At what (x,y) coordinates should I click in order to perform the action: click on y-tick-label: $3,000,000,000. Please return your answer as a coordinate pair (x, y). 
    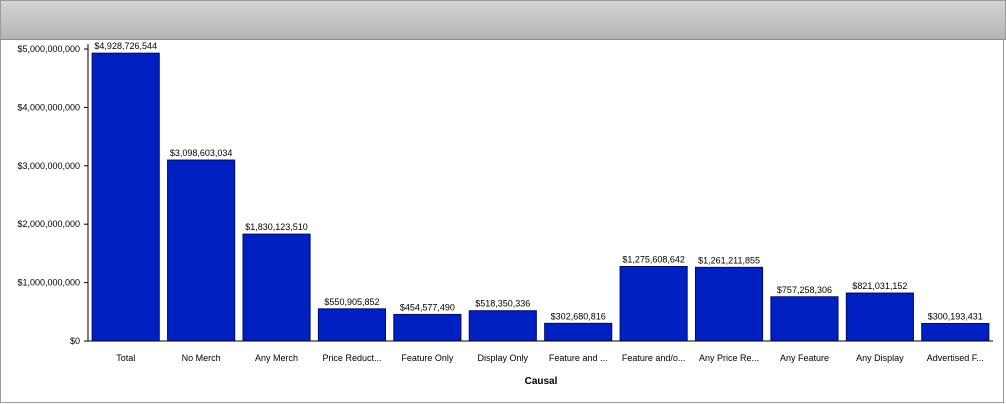
    Looking at the image, I should click on (48, 166).